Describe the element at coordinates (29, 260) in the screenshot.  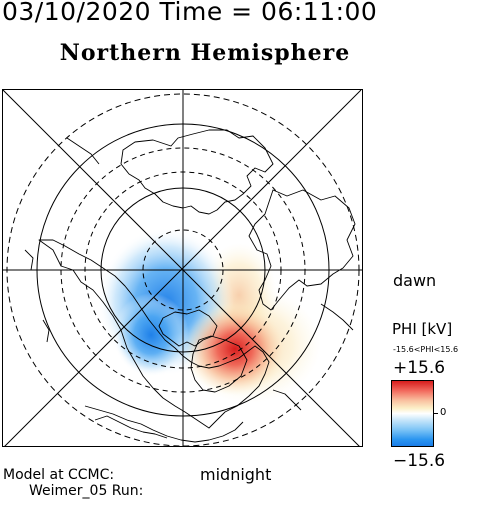
I see `coast-kamchatka` at that location.